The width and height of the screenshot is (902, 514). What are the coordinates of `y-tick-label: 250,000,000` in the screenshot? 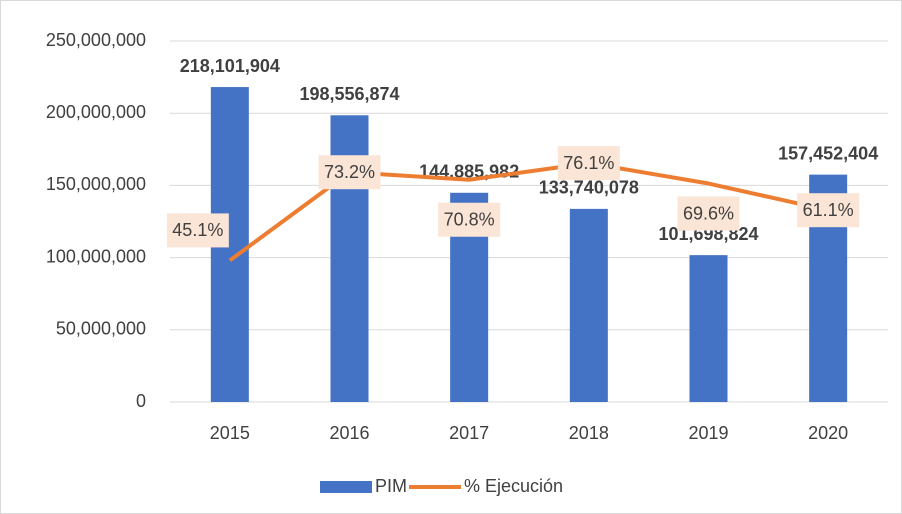 It's located at (96, 40).